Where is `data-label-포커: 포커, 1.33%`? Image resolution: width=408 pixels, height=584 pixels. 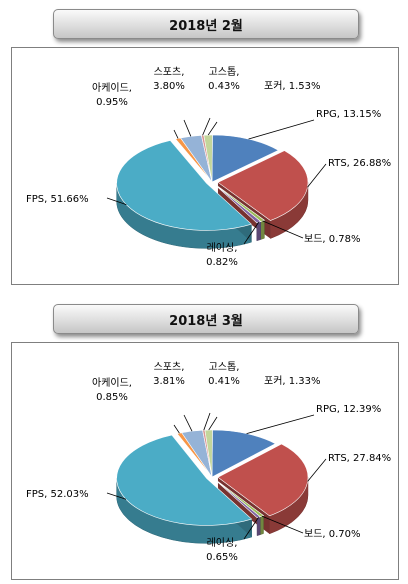 data-label-포커: 포커, 1.33% is located at coordinates (292, 381).